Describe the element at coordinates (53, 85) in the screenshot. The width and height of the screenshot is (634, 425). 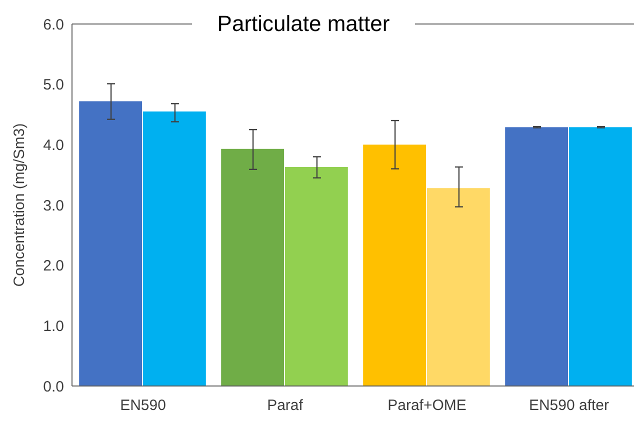
I see `y-tick-label: 5.0` at that location.